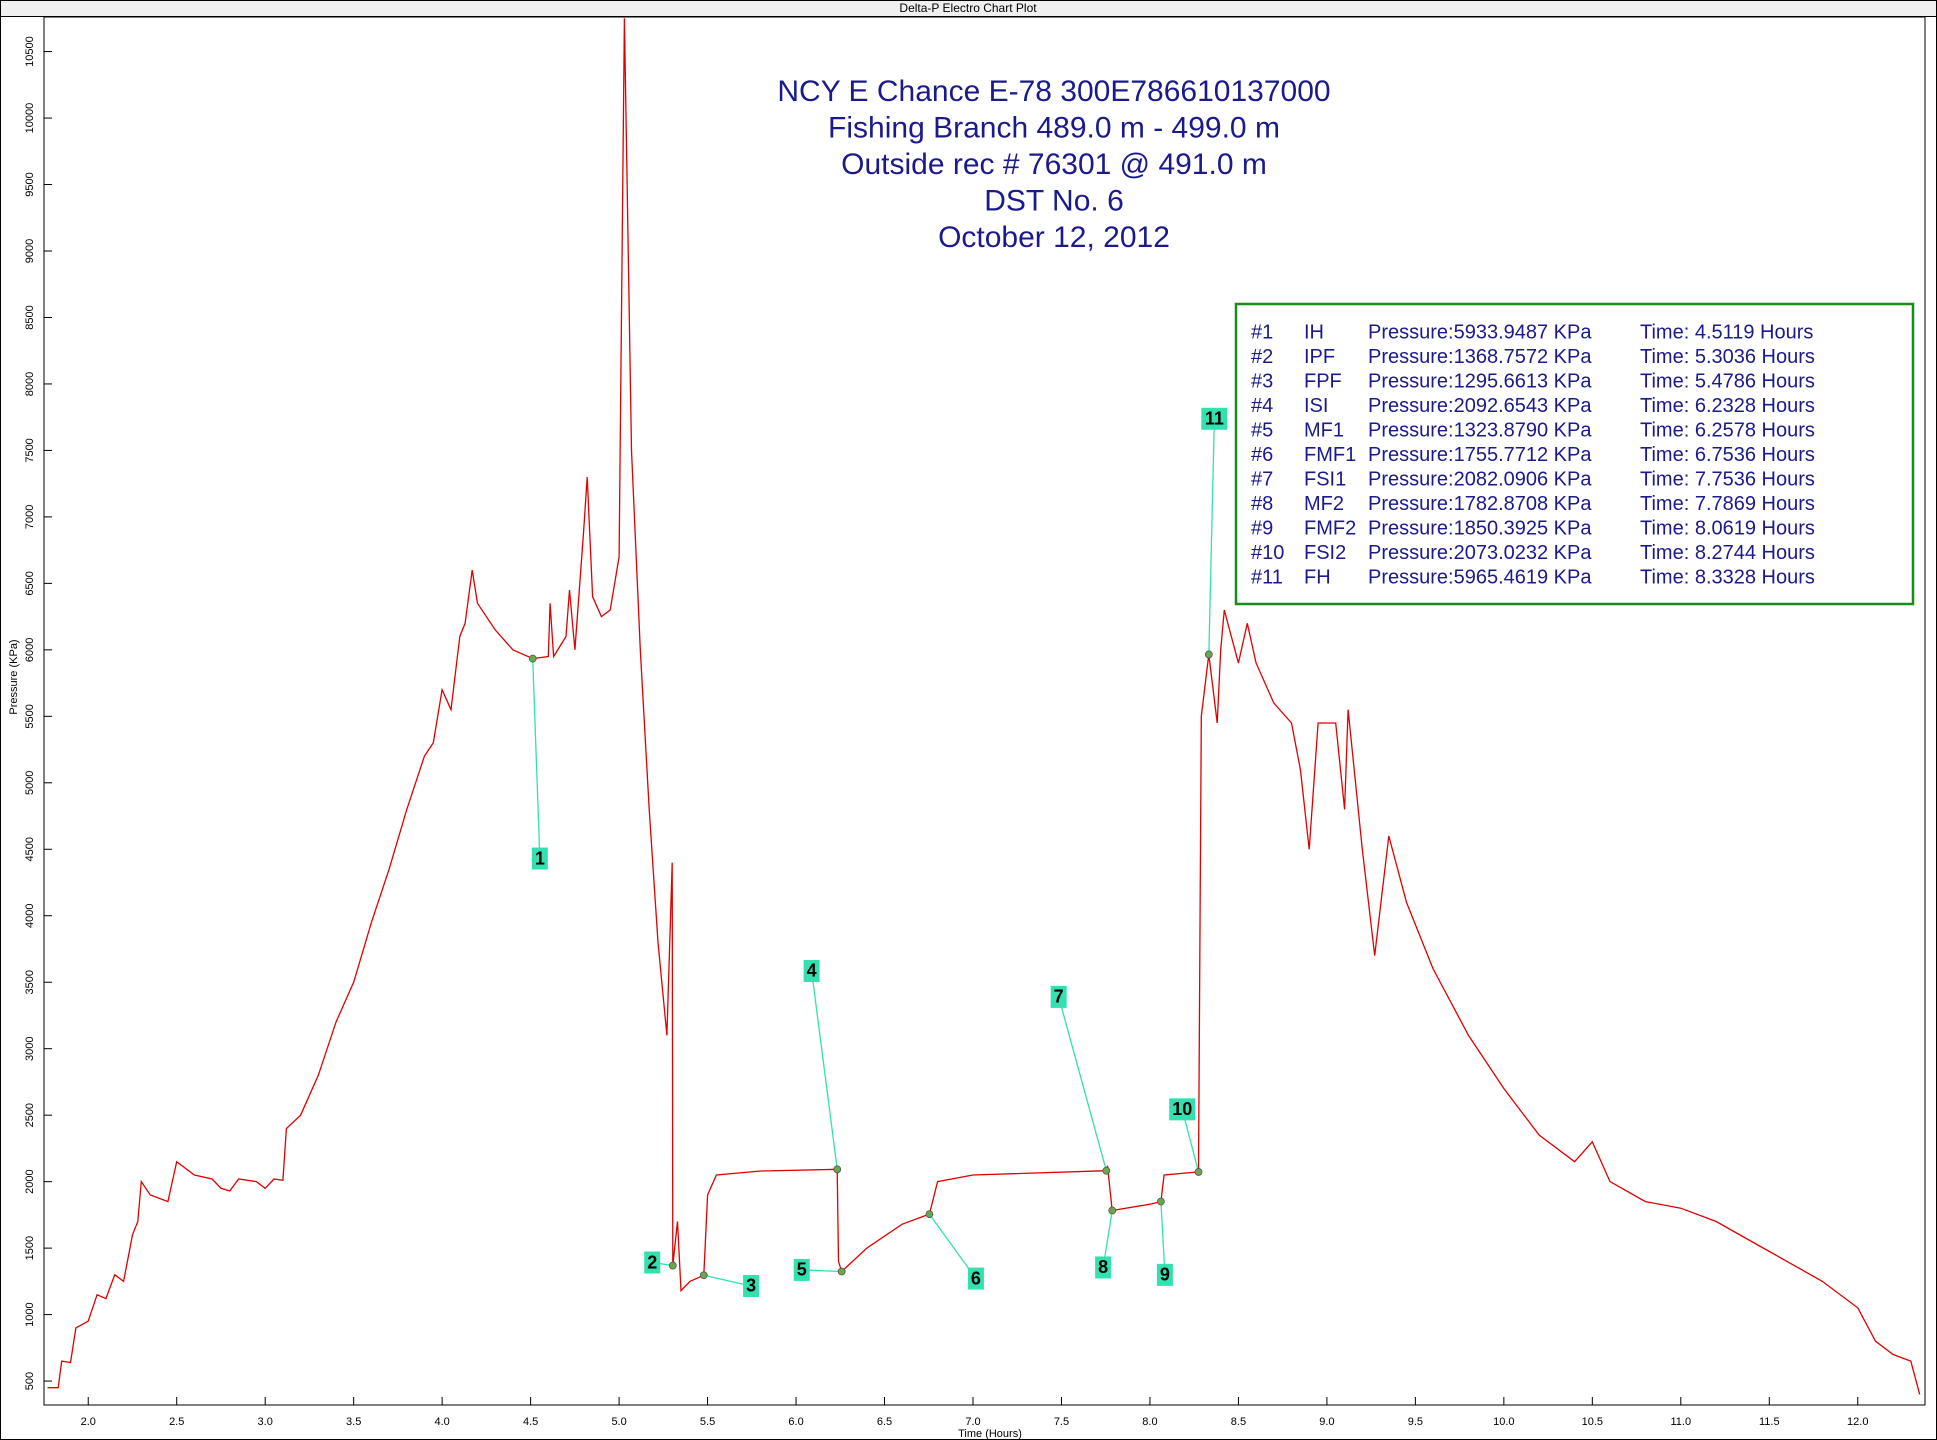  I want to click on x-tick-label: 4.5, so click(530, 1422).